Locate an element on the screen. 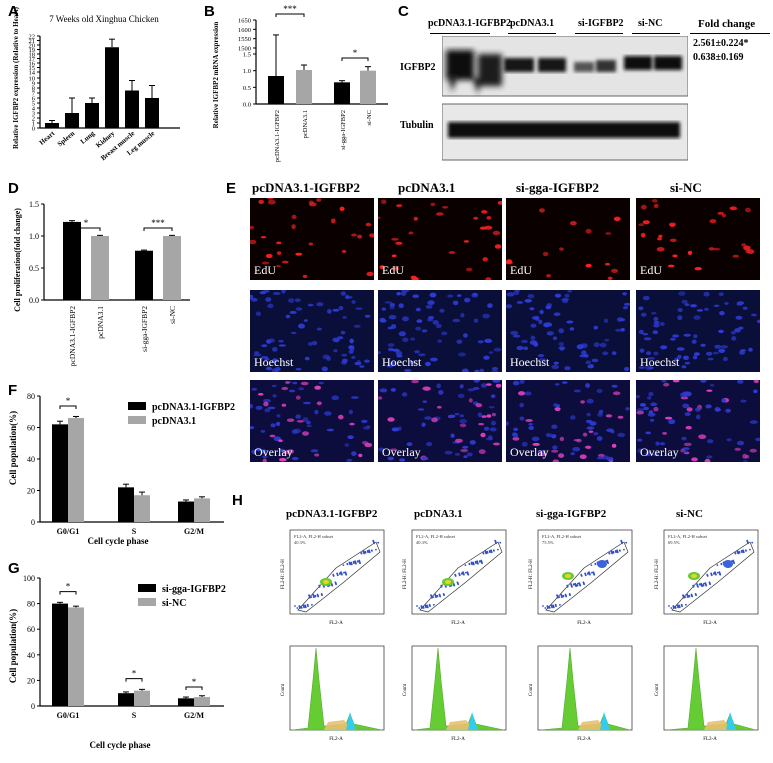 Image resolution: width=773 pixels, height=763 pixels. chart-b-ylabel: Relative IGFBP2 mRNA expression is located at coordinates (216, 75).